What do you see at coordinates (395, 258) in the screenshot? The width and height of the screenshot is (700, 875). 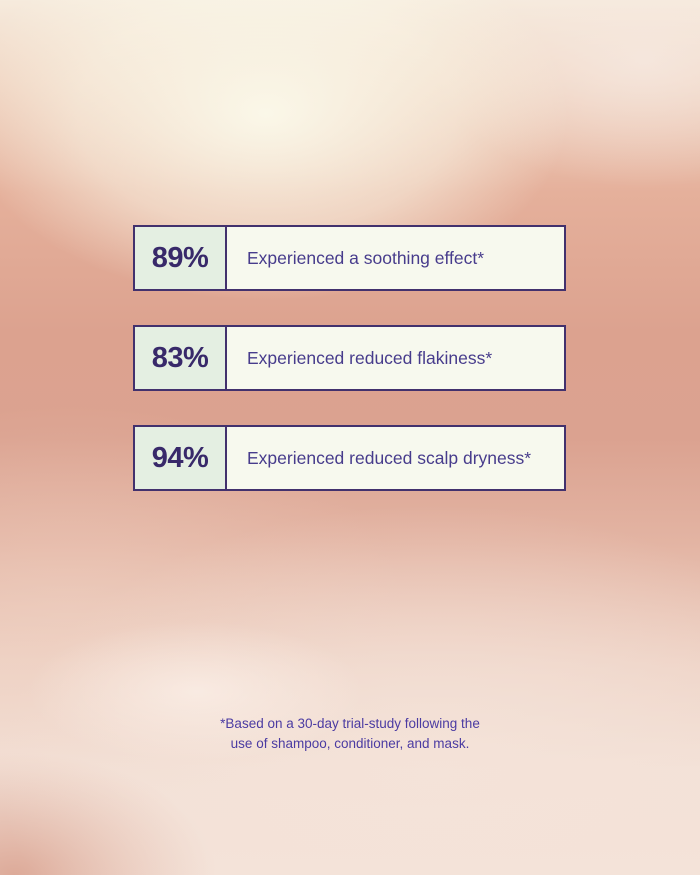 I see `stat-label: Experienced a soothing effect*` at bounding box center [395, 258].